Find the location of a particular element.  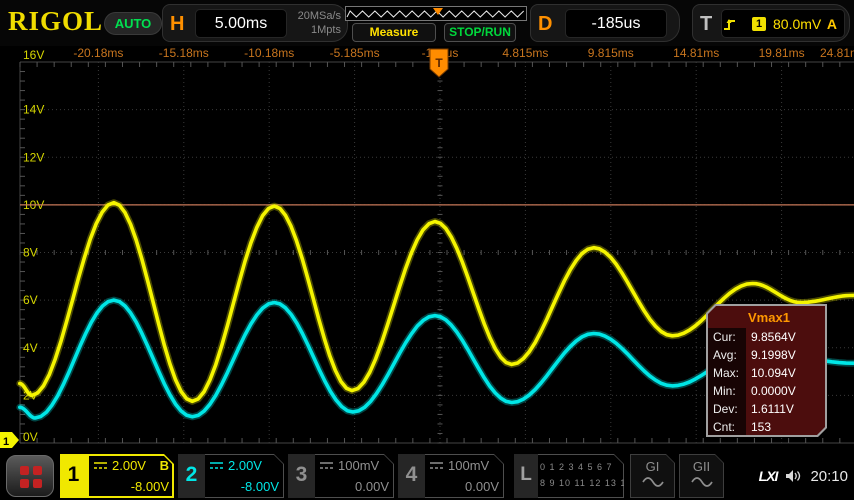

measurement-row: Dev: 1.6111V is located at coordinates (766, 409).